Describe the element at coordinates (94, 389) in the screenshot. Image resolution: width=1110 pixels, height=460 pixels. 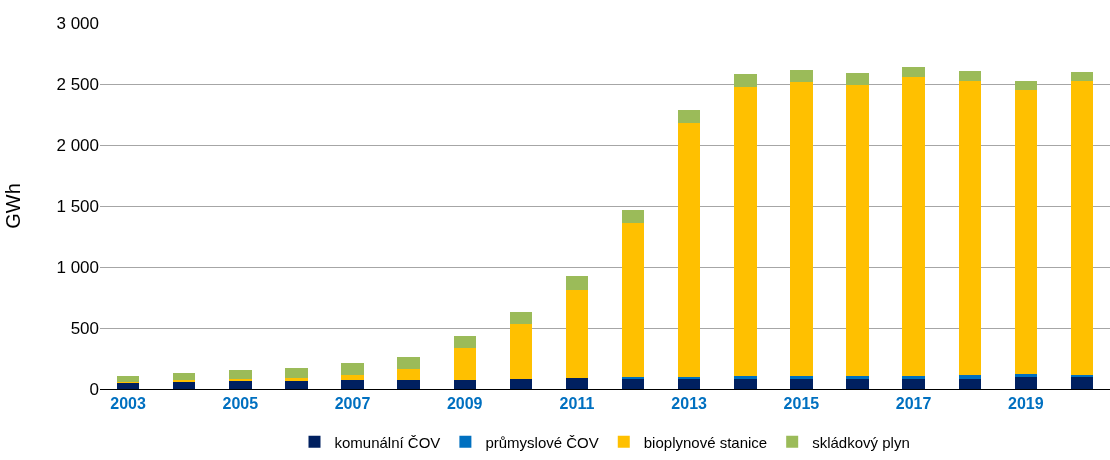
I see `y-tick-label: 0` at that location.